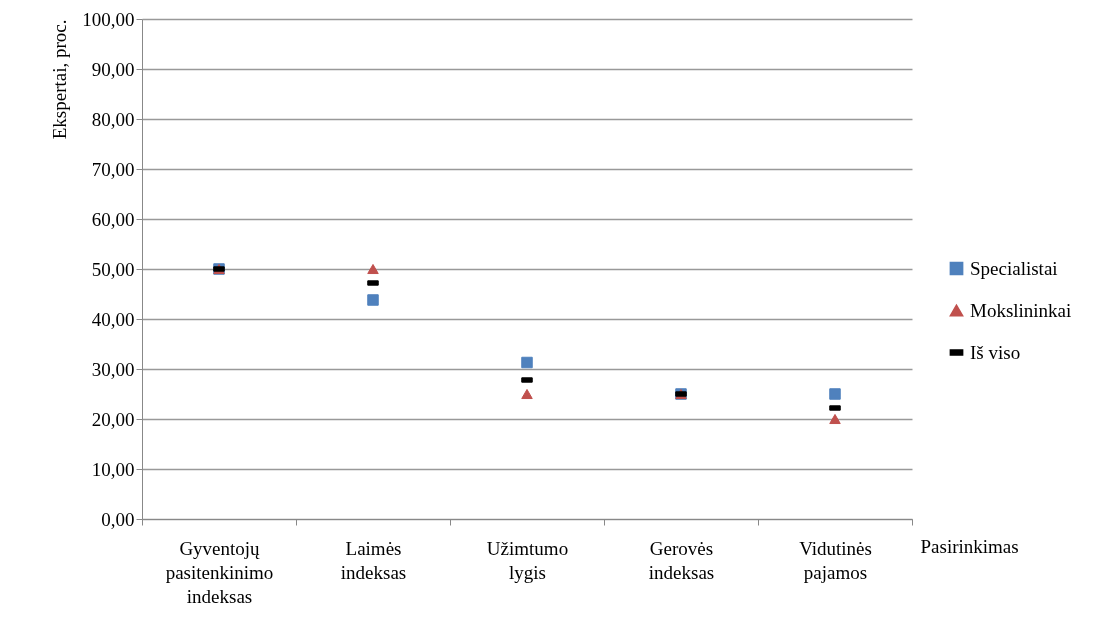 The height and width of the screenshot is (626, 1118). Describe the element at coordinates (113, 469) in the screenshot. I see `y-tick-label: 10,00` at that location.